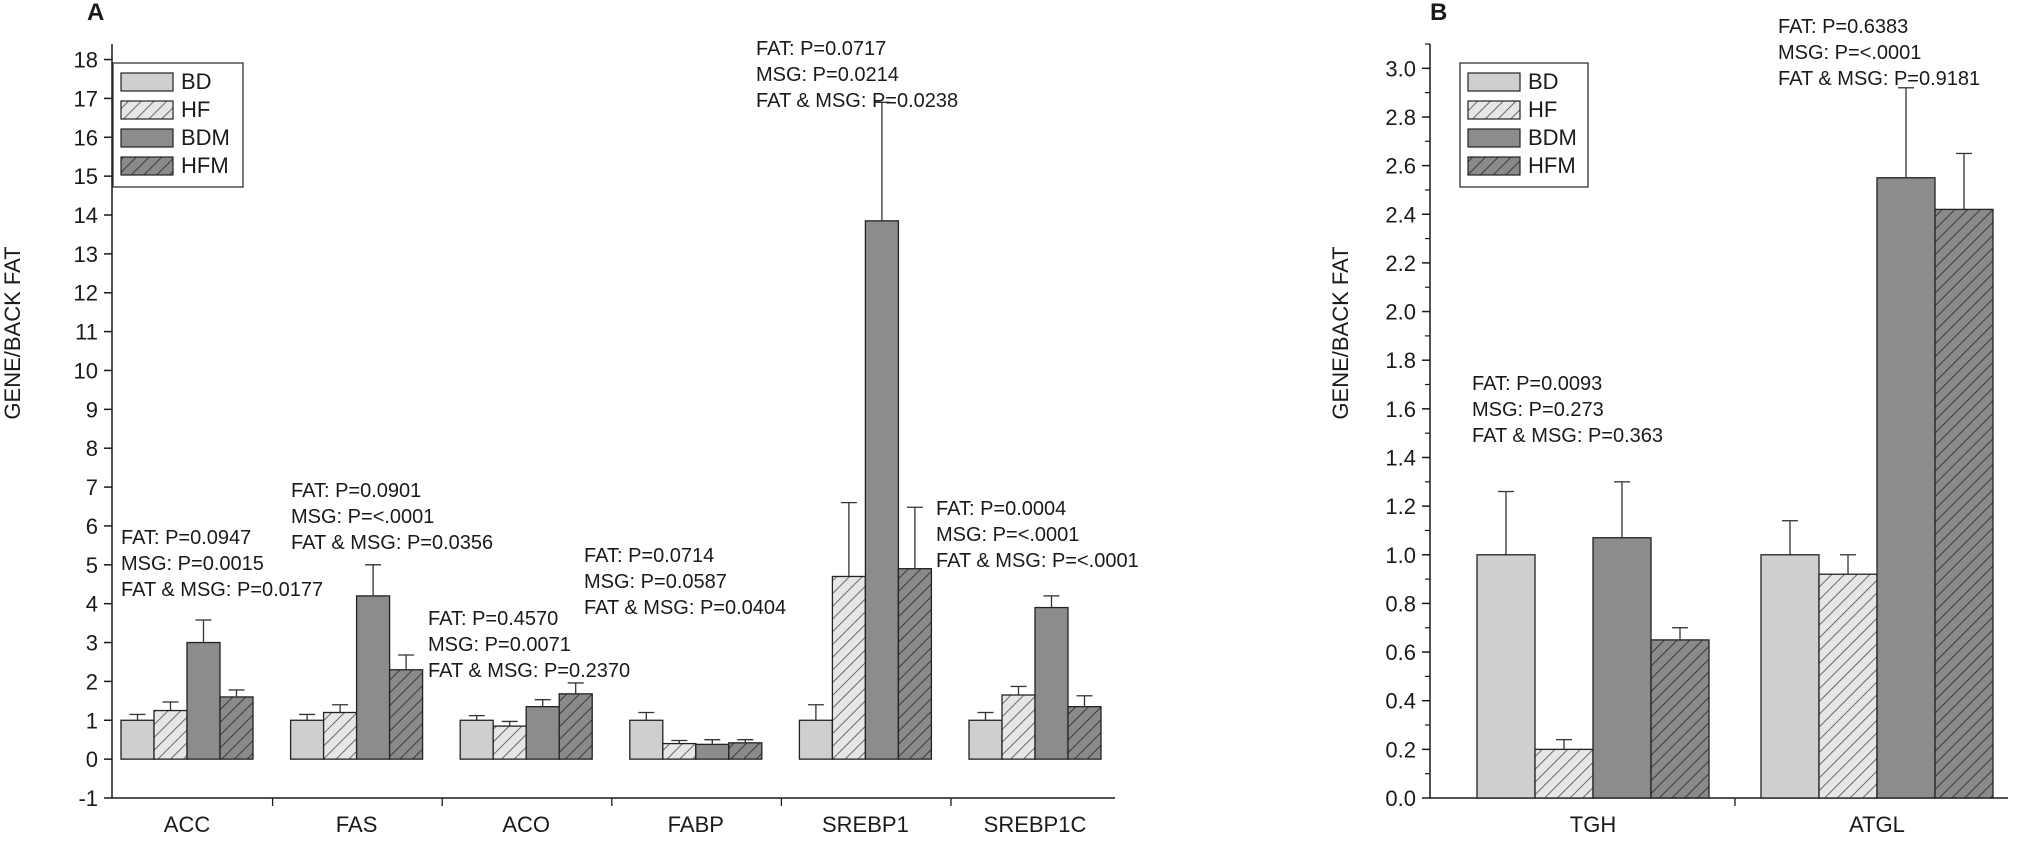  What do you see at coordinates (92, 681) in the screenshot?
I see `y-tick-label: 2` at bounding box center [92, 681].